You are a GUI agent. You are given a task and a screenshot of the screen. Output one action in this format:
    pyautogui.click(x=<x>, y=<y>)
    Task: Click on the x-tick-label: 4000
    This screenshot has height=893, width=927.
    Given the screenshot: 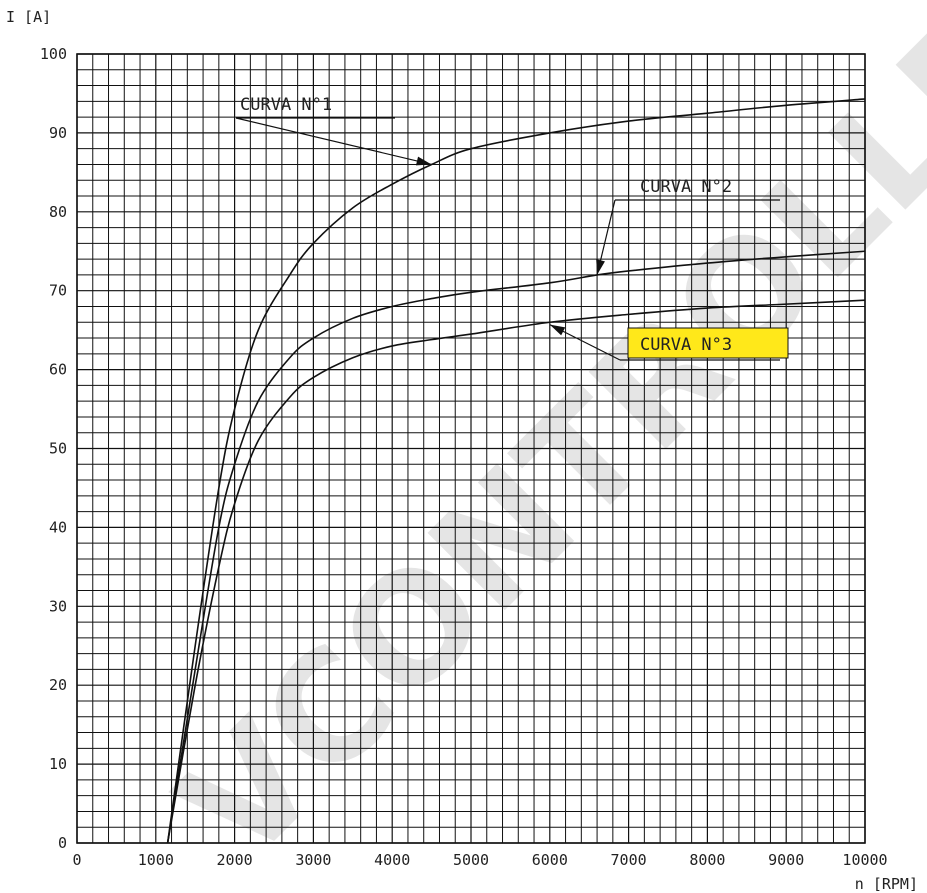 What is the action you would take?
    pyautogui.click(x=392, y=860)
    